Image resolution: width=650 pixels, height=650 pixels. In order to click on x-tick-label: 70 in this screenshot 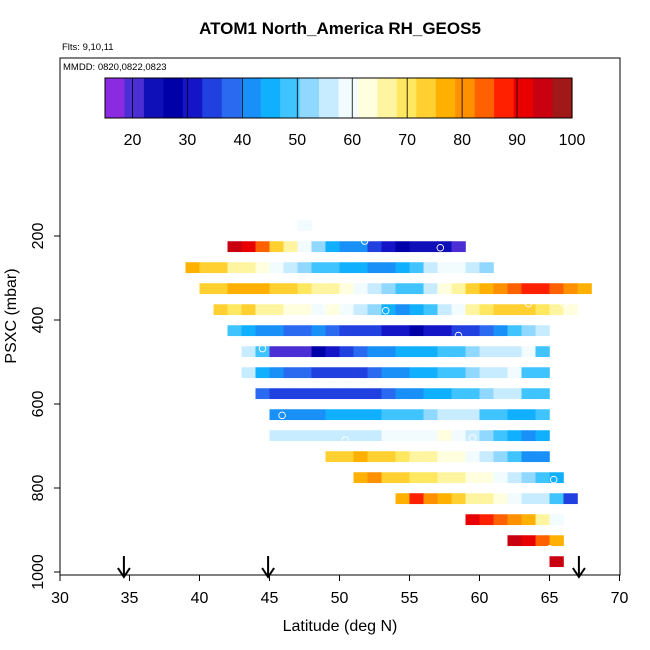, I will do `click(620, 598)`.